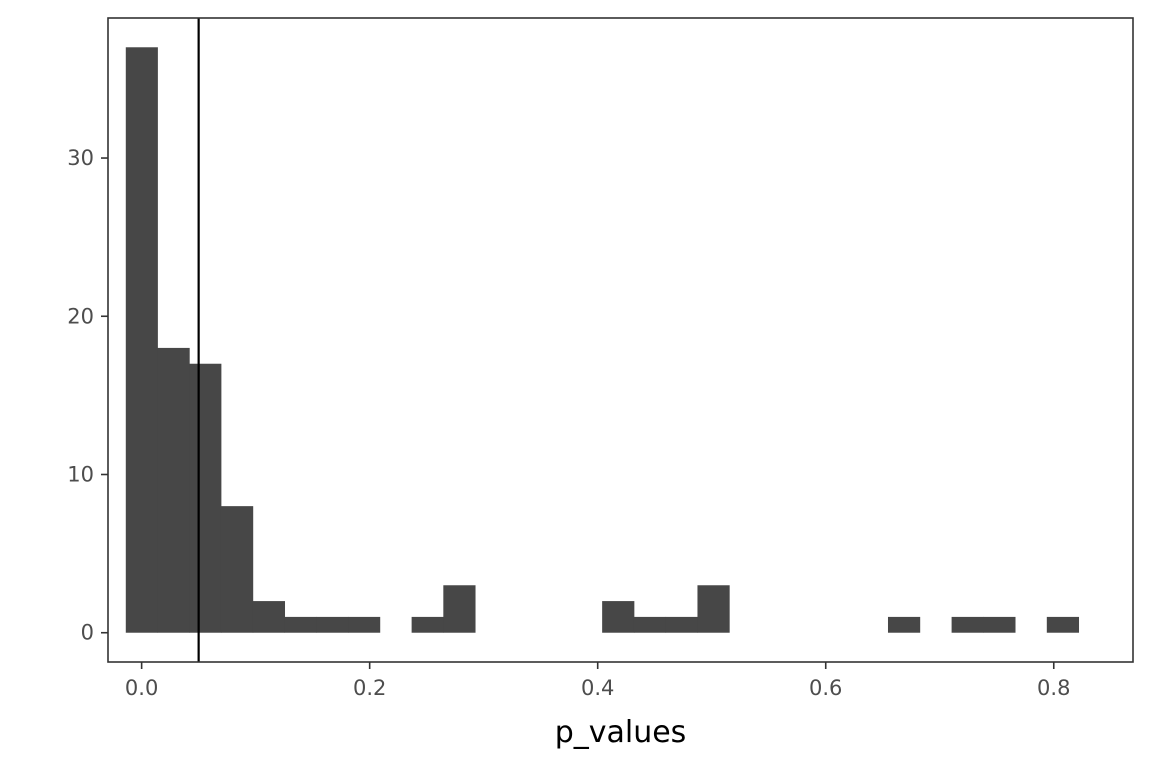 This screenshot has width=1152, height=768. What do you see at coordinates (825, 688) in the screenshot?
I see `x-tick-label-3: 0.6` at bounding box center [825, 688].